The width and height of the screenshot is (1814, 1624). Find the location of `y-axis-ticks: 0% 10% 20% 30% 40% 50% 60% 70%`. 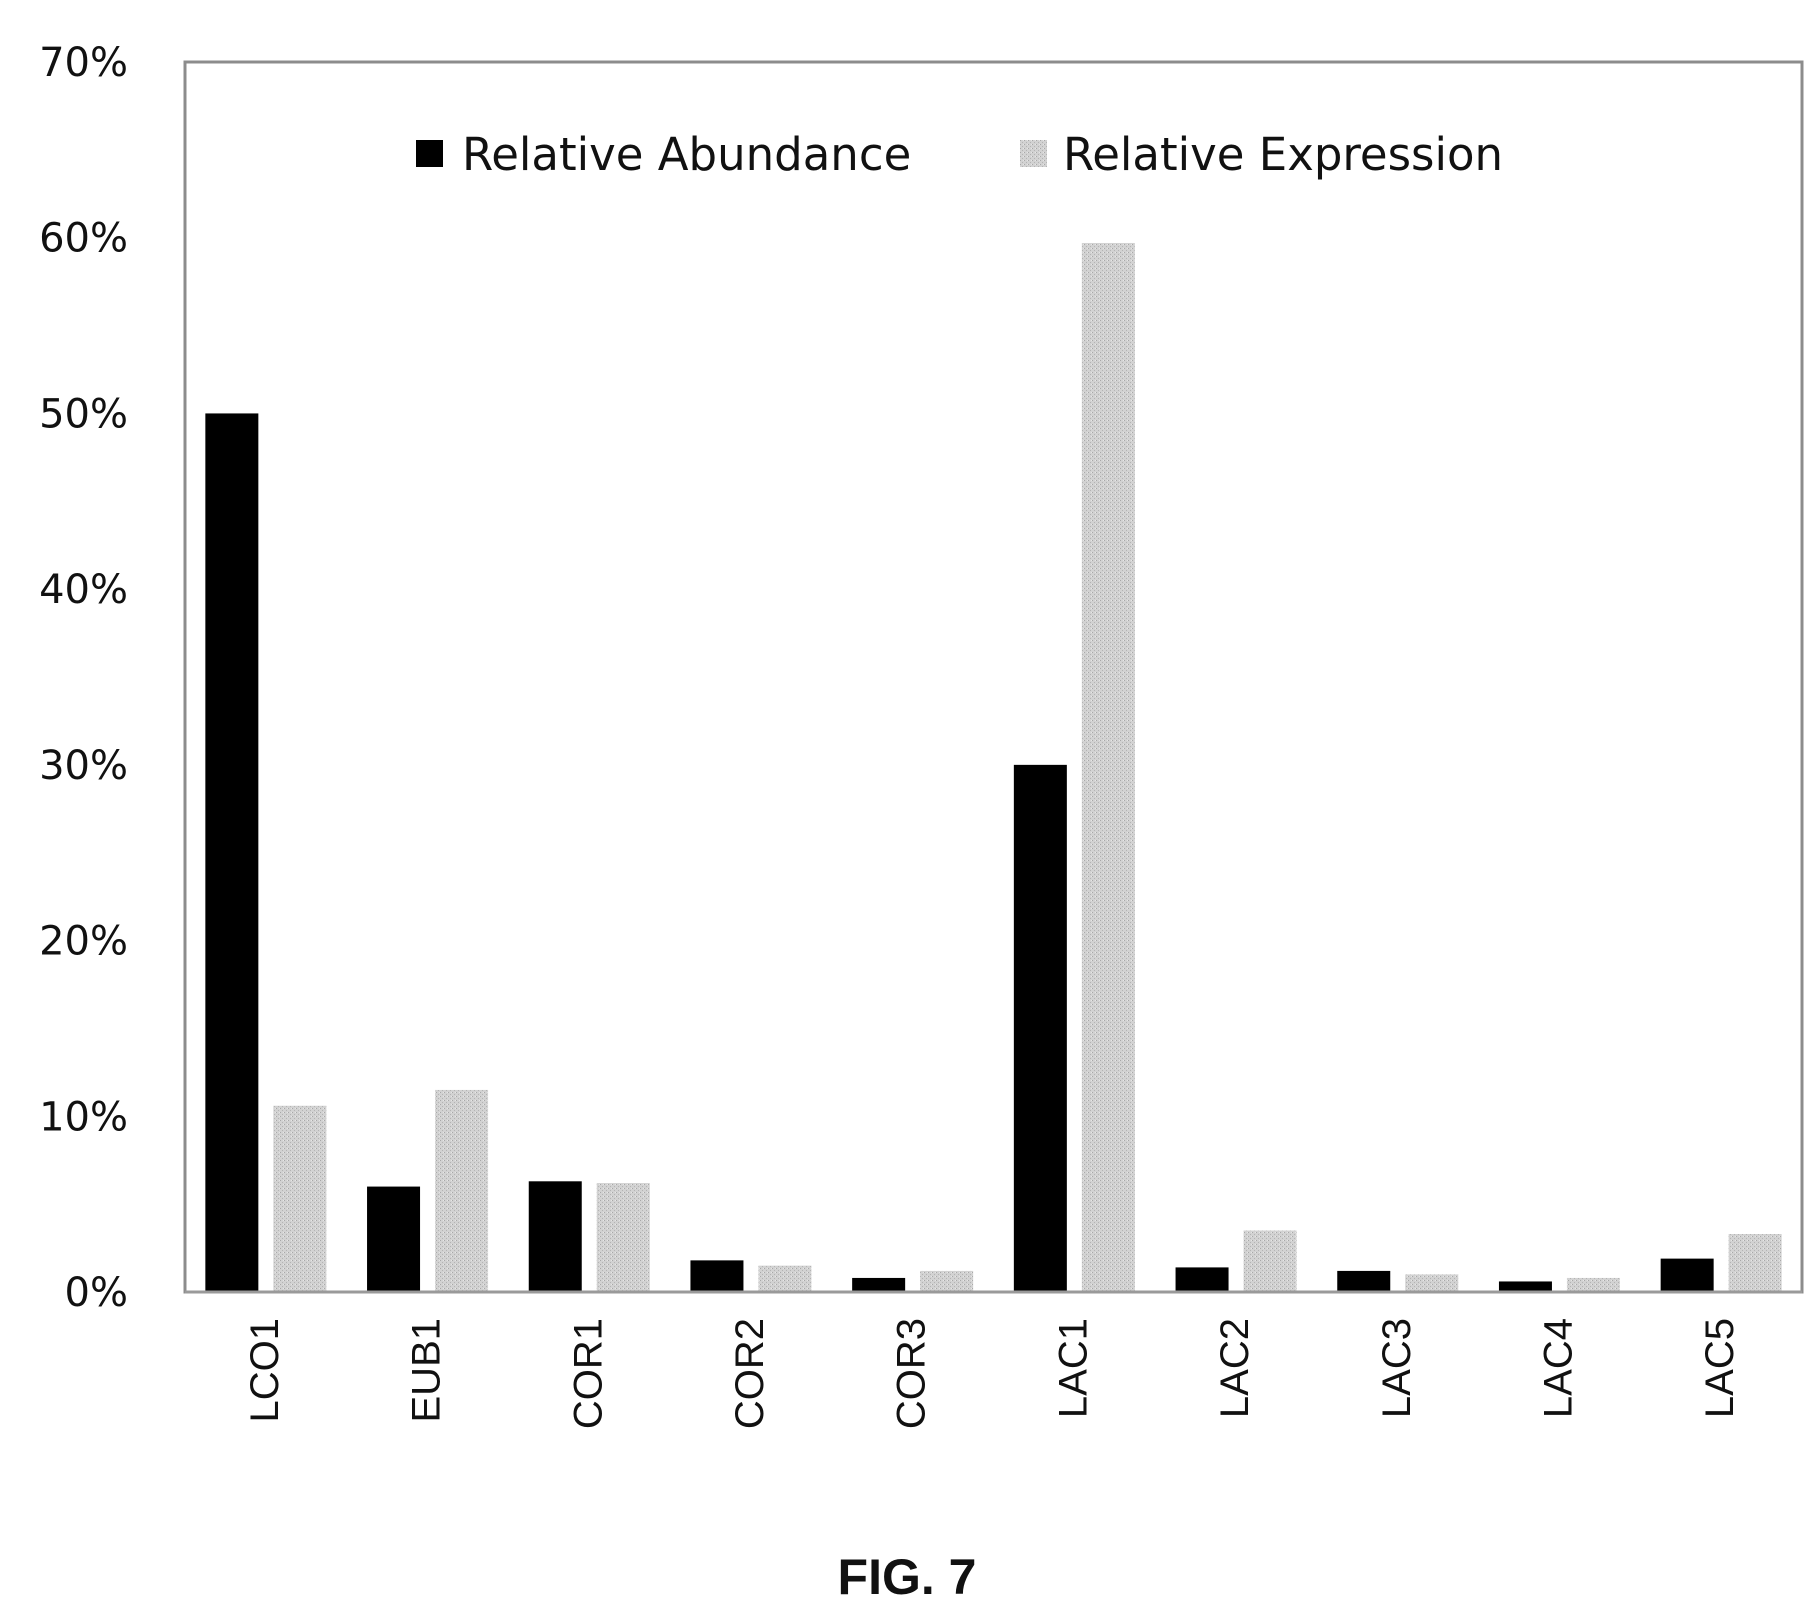

y-axis-ticks: 0% 10% 20% 30% 40% 50% 60% 70% is located at coordinates (83, 678).